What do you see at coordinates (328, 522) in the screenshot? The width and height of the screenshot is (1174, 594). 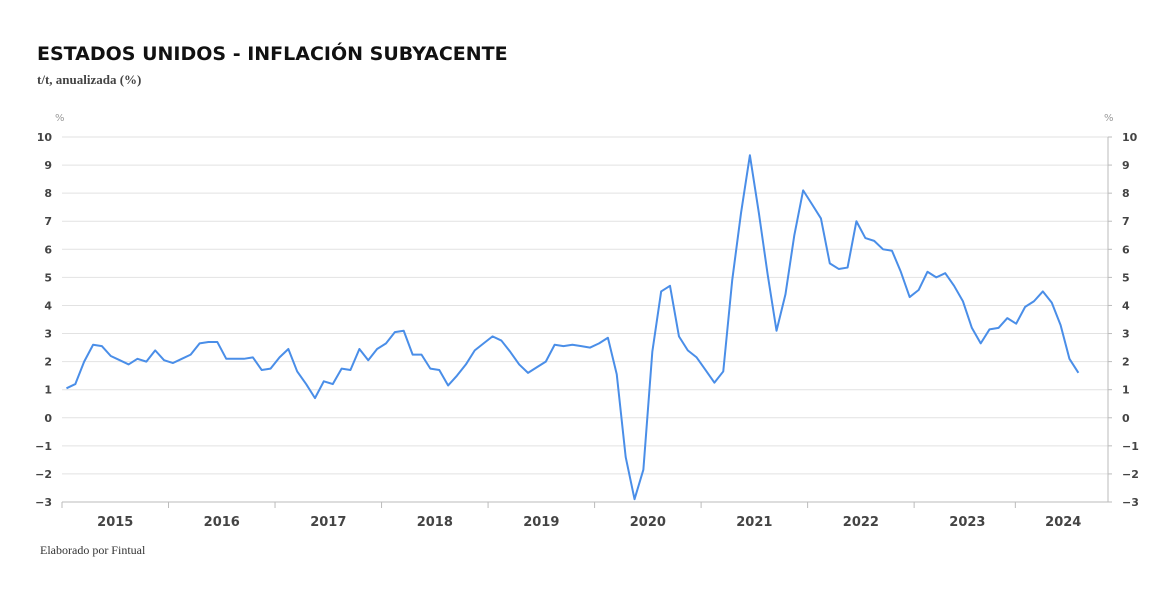 I see `x-tick-label: 2017` at bounding box center [328, 522].